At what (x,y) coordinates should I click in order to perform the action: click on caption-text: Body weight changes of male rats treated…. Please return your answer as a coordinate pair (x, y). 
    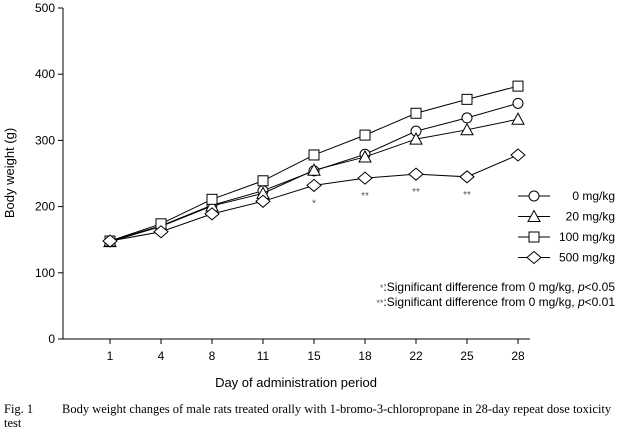
    Looking at the image, I should click on (308, 416).